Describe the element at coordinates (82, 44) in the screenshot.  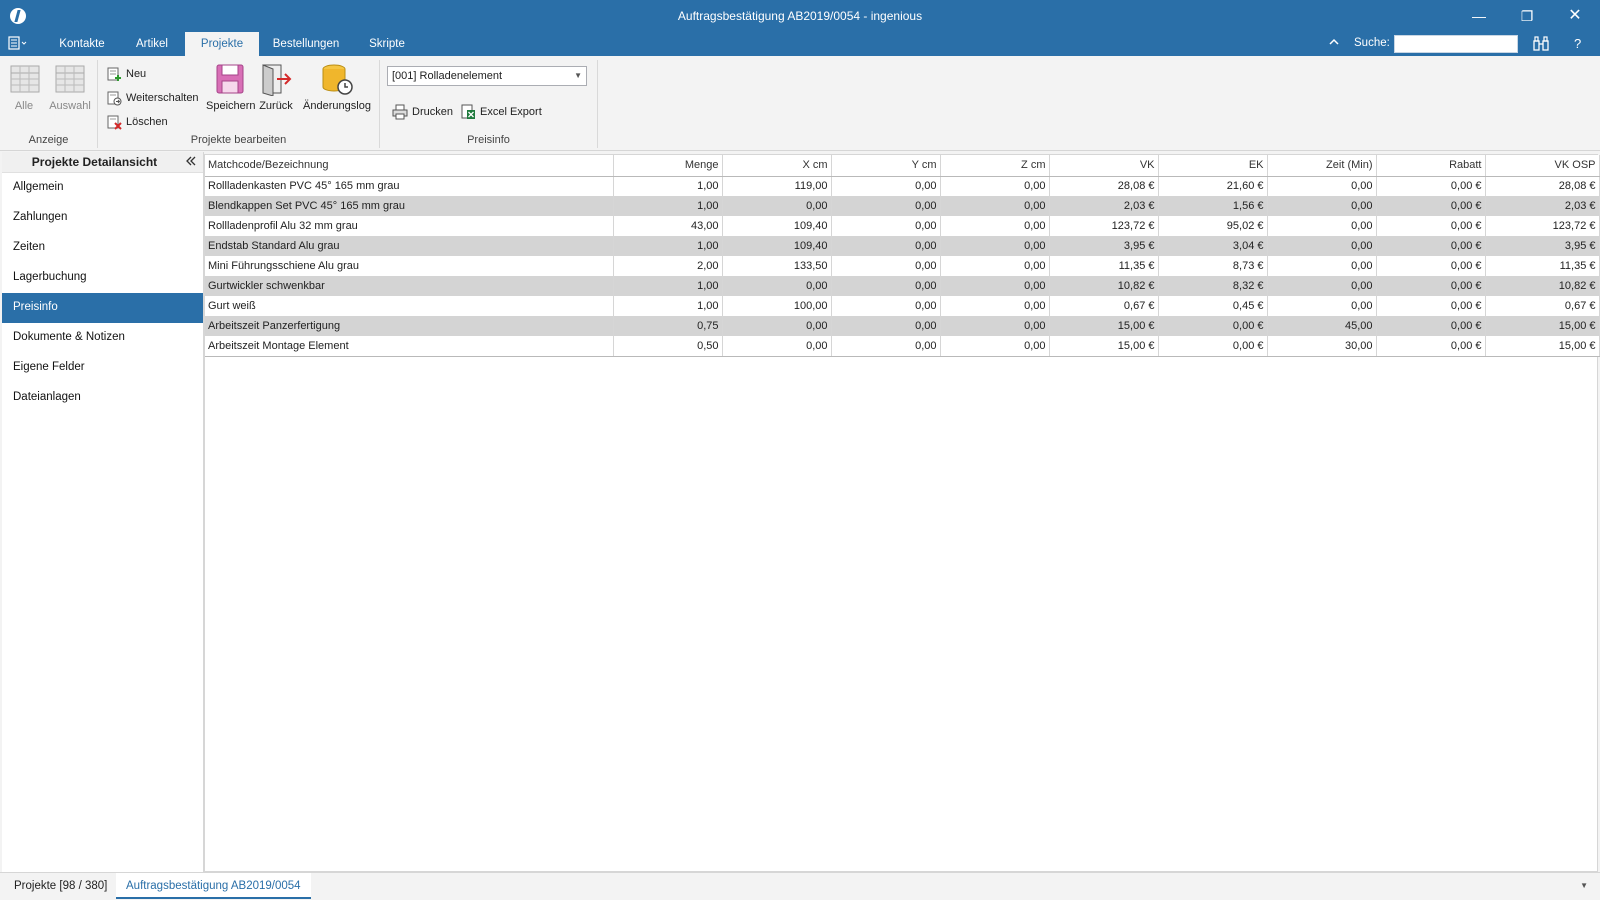
I see `tab-kontakte: Kontakte` at that location.